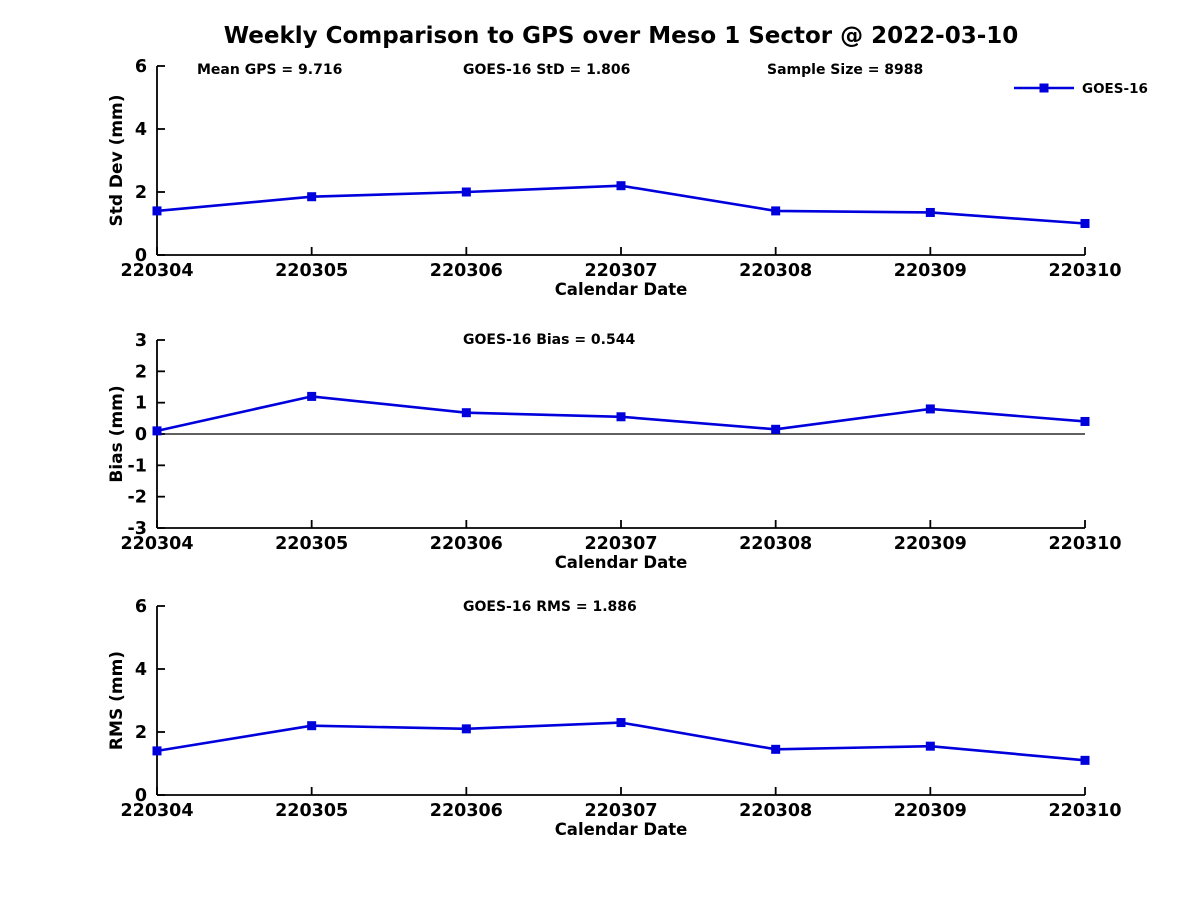 The width and height of the screenshot is (1200, 904). Describe the element at coordinates (546, 70) in the screenshot. I see `annotation-goes-std: GOES-16 StD = 1.806` at that location.